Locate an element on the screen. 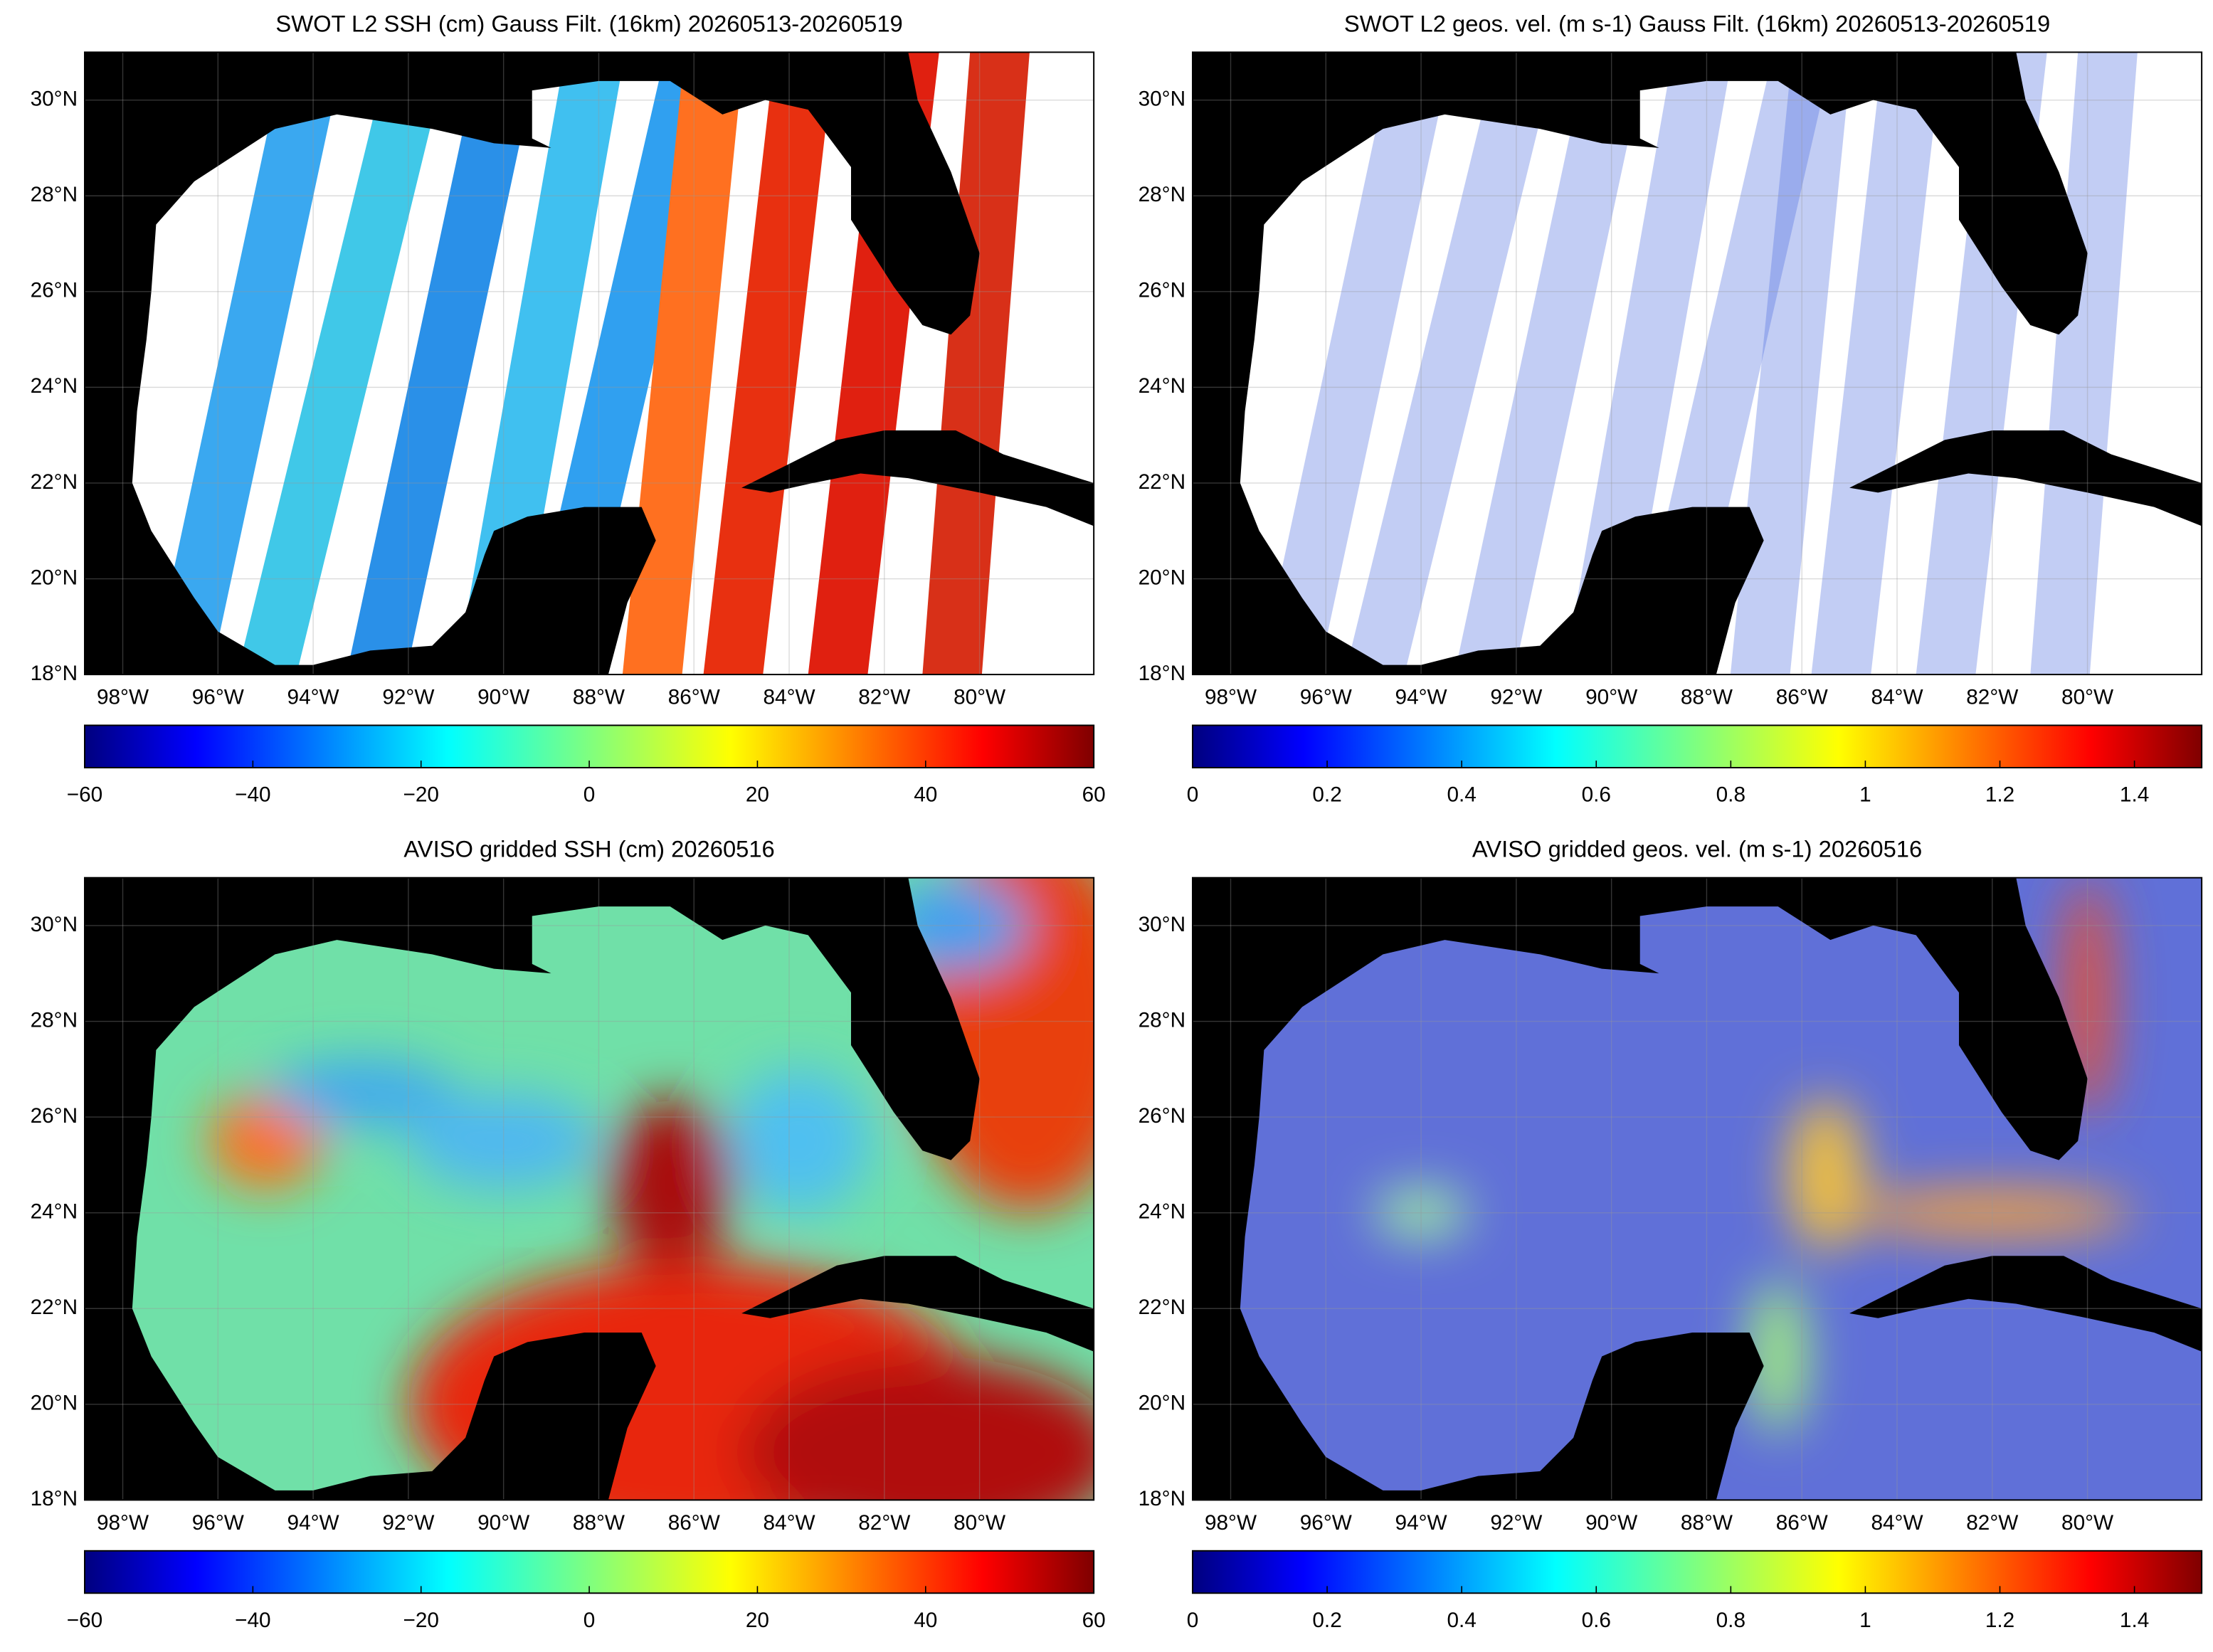 The width and height of the screenshot is (2213, 1652). y-tick-label: 24°N is located at coordinates (55, 386).